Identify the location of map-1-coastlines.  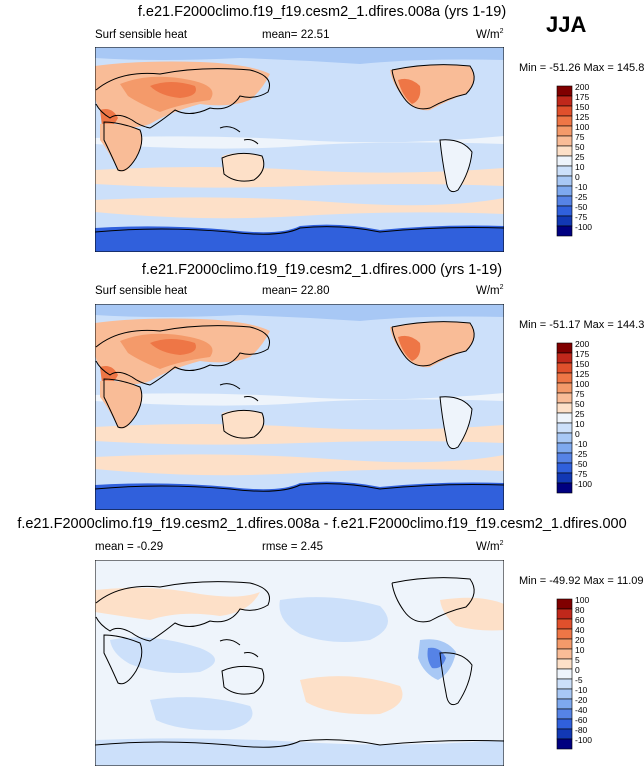
(299, 149).